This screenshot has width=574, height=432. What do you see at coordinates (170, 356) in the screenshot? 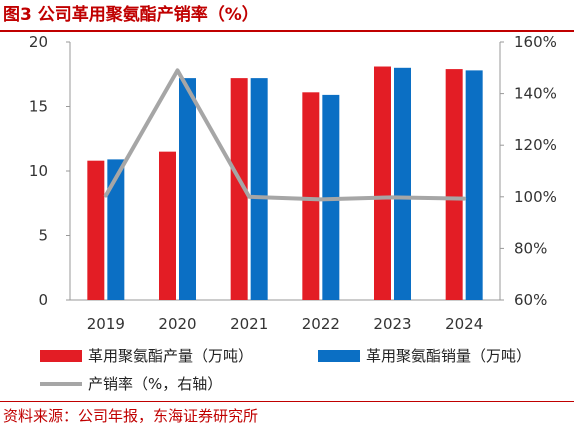
I see `legend-label: 革用聚氨酯产量（万吨）` at bounding box center [170, 356].